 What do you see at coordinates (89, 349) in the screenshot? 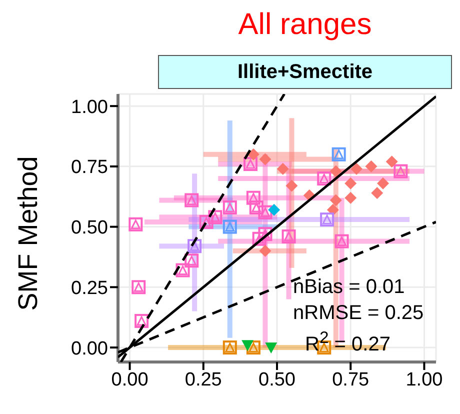
I see `y-tick-label: 0.00` at bounding box center [89, 349].